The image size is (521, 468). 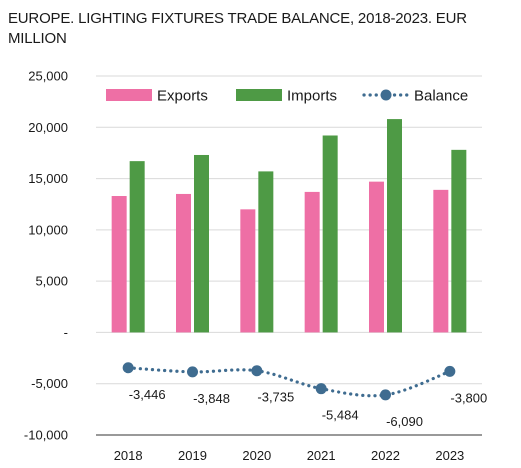 I want to click on balance-data-label: -3,446, so click(x=147, y=394).